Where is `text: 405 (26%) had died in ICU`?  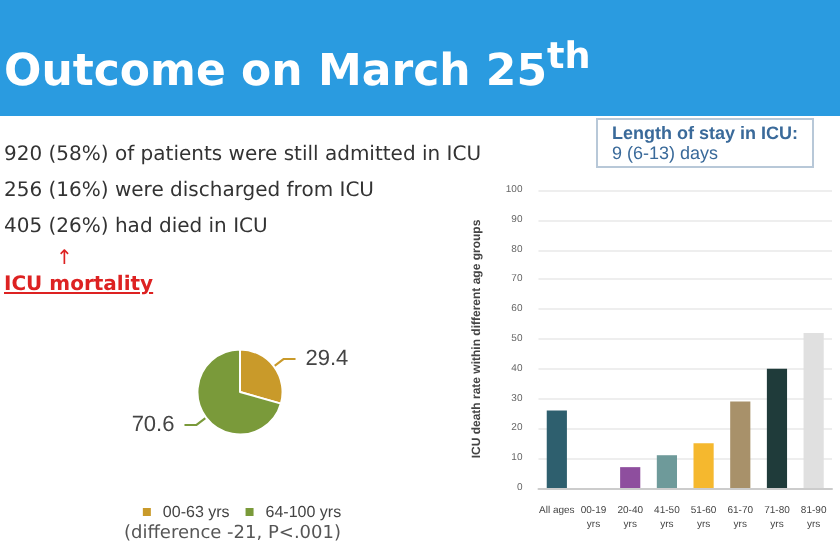 text: 405 (26%) had died in ICU is located at coordinates (136, 227).